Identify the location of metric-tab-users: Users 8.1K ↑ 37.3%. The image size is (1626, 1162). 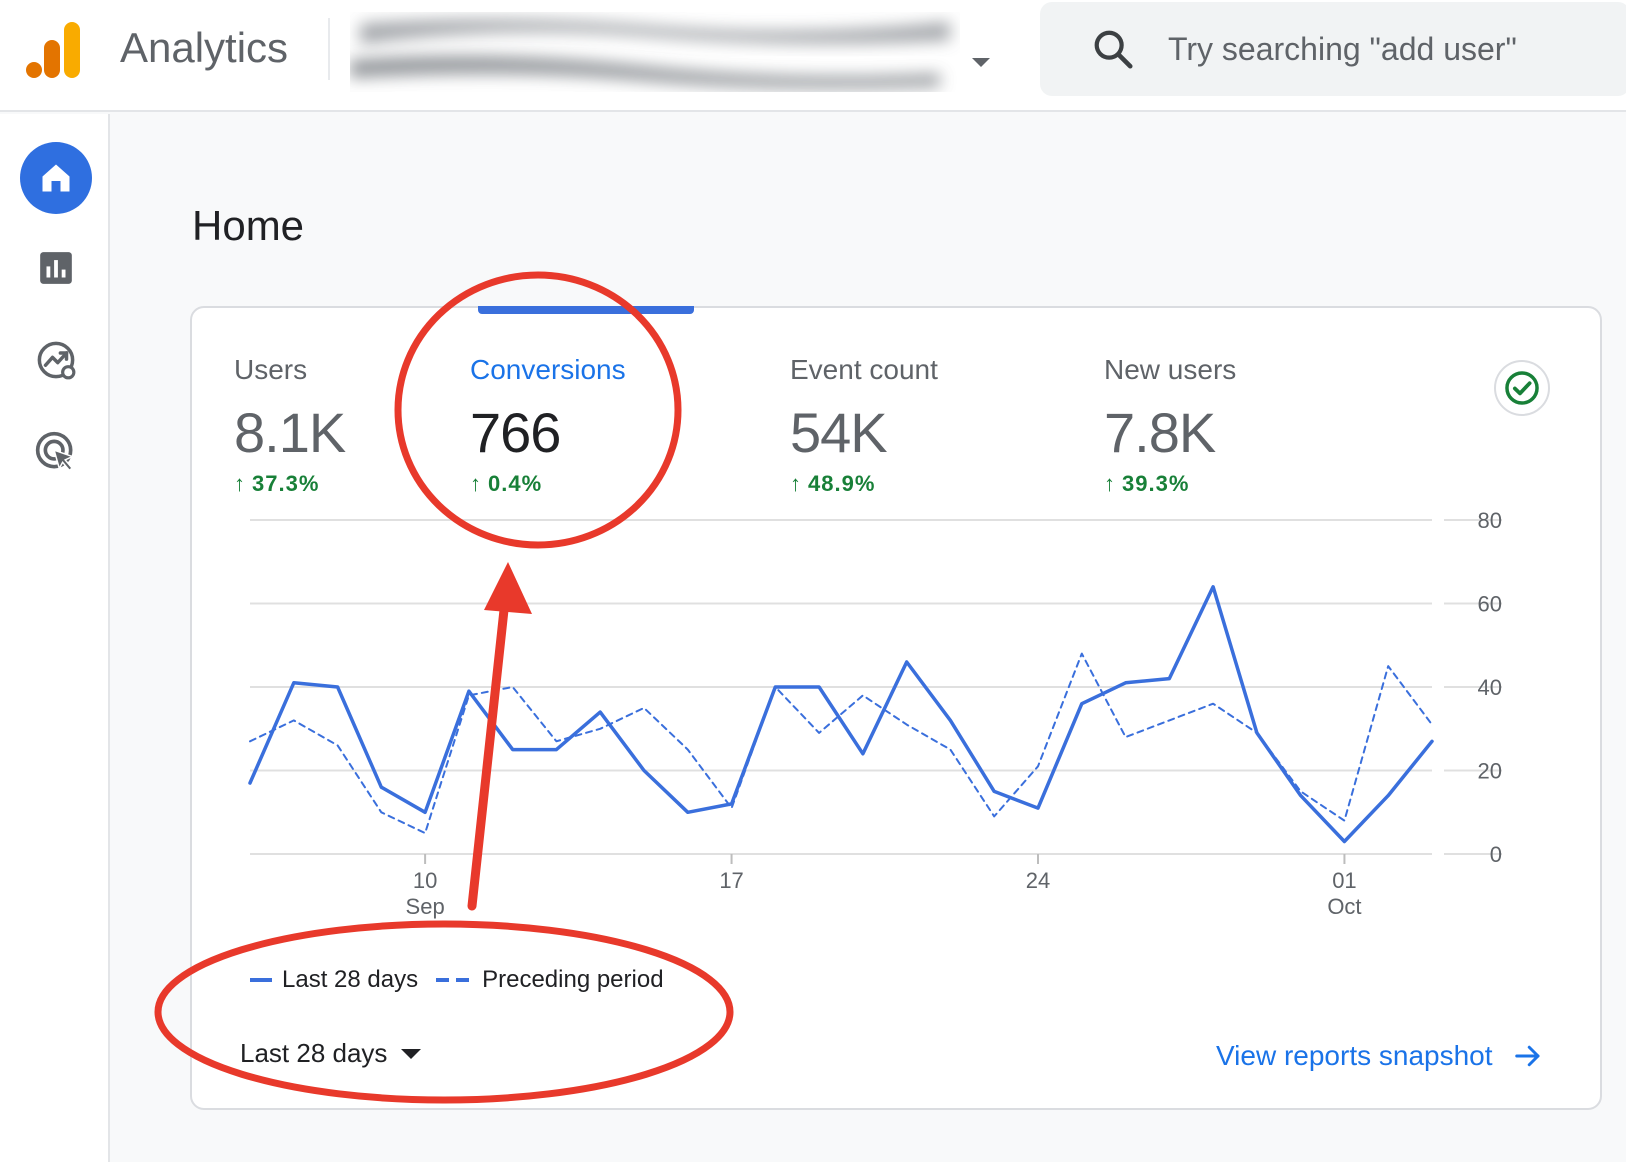
(290, 425).